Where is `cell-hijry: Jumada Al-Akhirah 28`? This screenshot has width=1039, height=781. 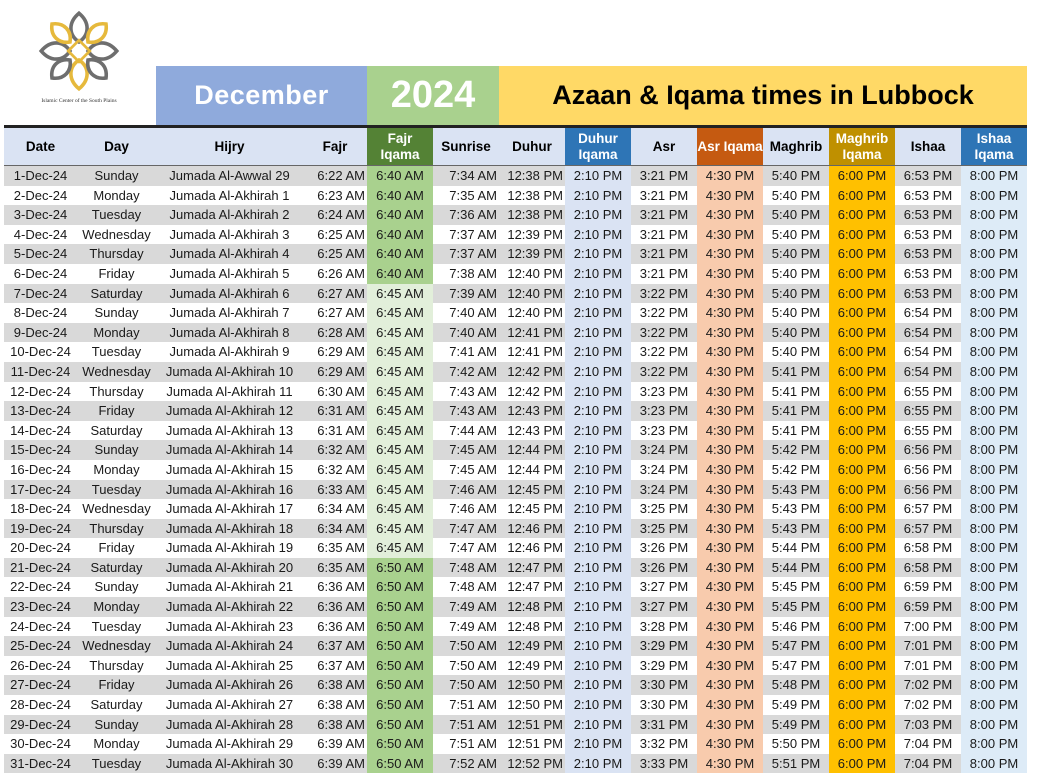 cell-hijry: Jumada Al-Akhirah 28 is located at coordinates (229, 724).